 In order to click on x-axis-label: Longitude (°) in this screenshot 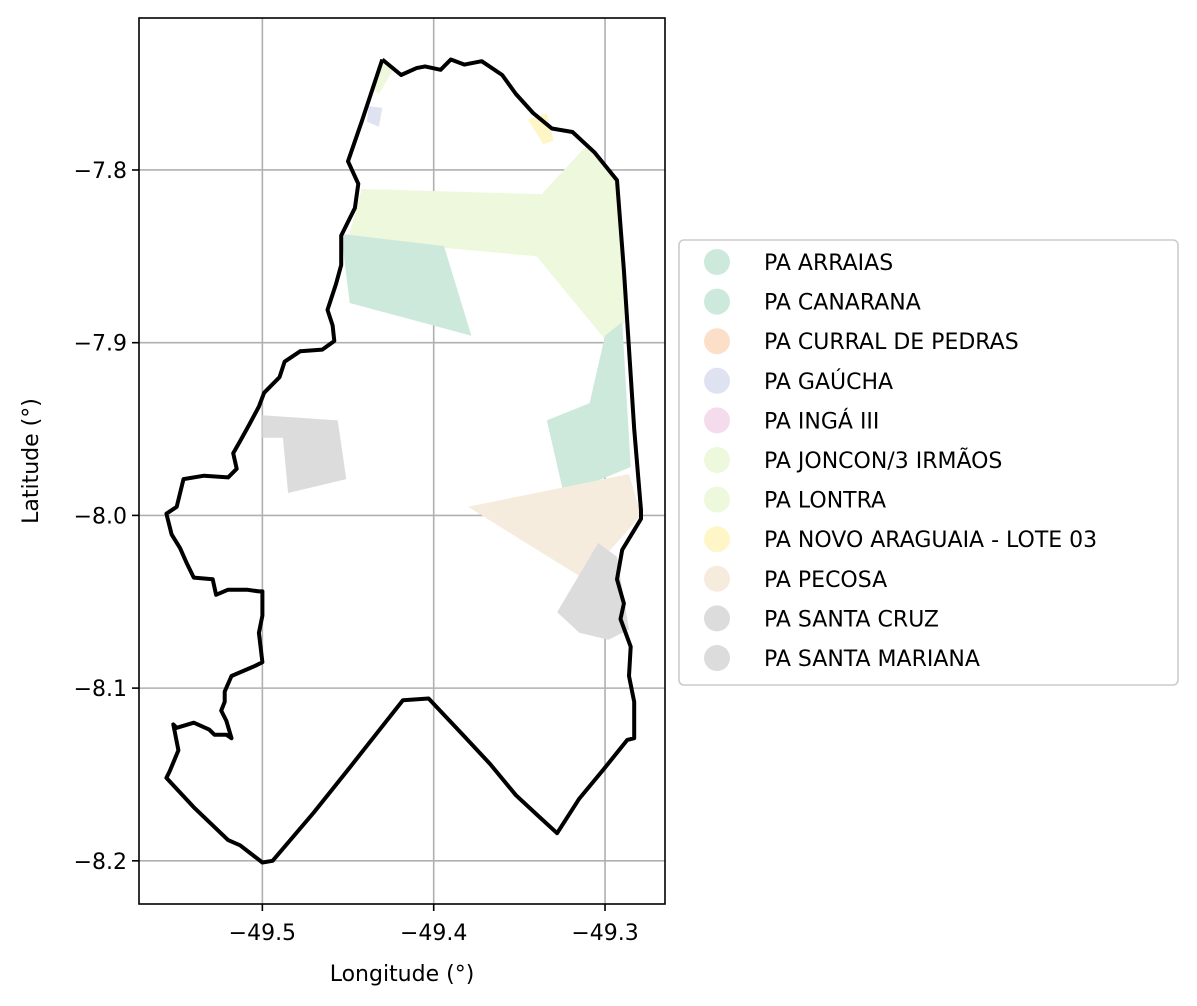, I will do `click(402, 974)`.